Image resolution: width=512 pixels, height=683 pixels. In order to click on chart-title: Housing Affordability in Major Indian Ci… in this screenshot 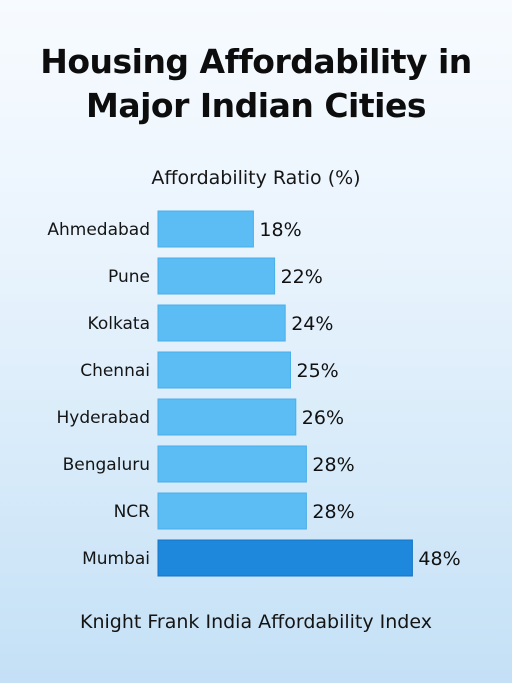, I will do `click(256, 84)`.